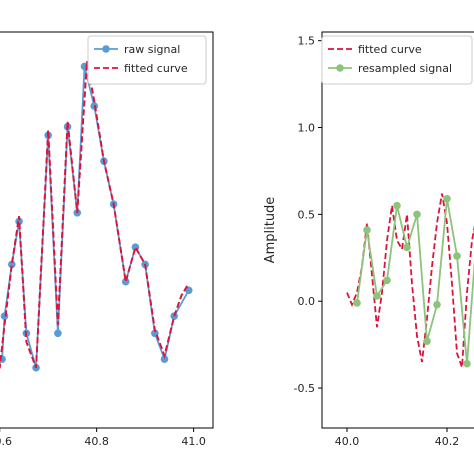 Image resolution: width=474 pixels, height=474 pixels. What do you see at coordinates (413, 281) in the screenshot?
I see `series-resampled-signal` at bounding box center [413, 281].